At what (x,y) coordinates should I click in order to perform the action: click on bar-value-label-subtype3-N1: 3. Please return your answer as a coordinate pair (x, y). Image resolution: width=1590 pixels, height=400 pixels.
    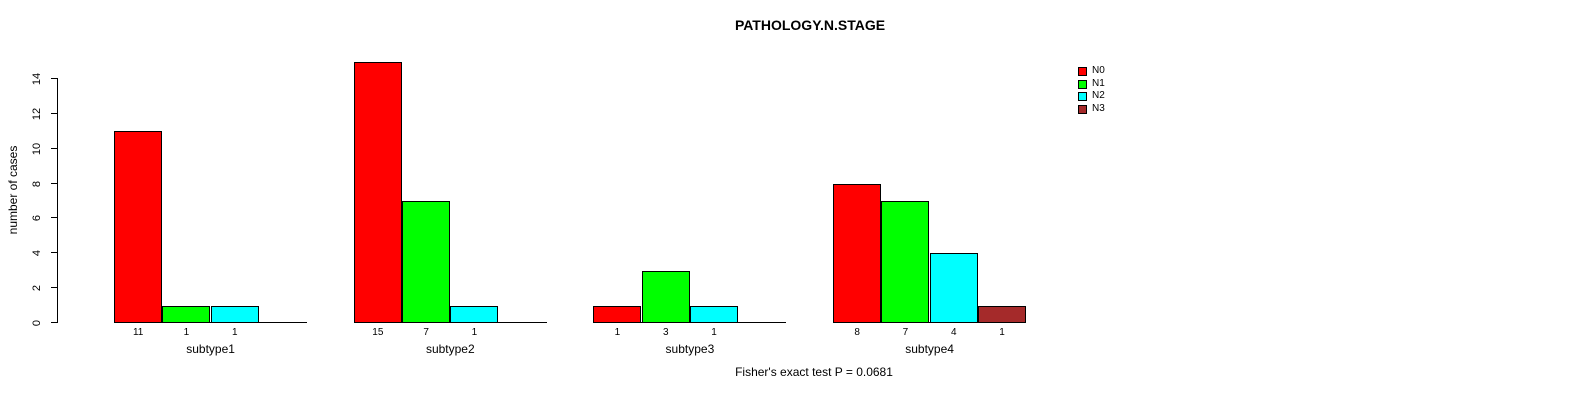
    Looking at the image, I should click on (665, 332).